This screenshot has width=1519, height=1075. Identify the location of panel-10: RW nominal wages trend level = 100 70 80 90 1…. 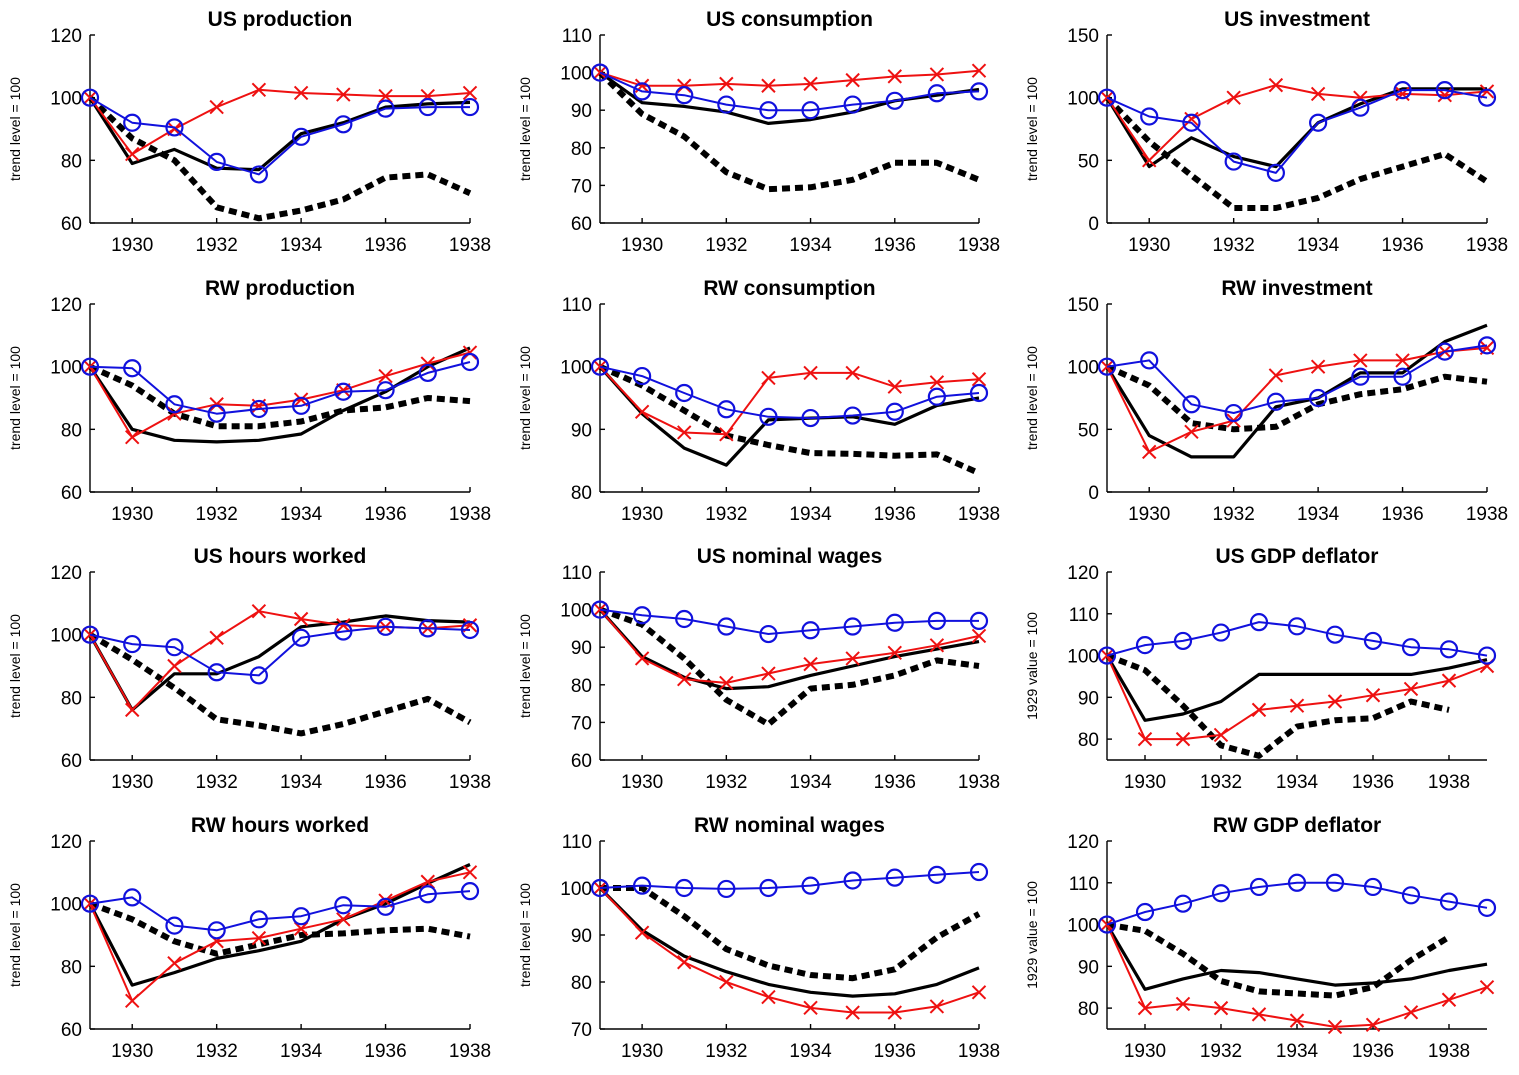
(758, 938).